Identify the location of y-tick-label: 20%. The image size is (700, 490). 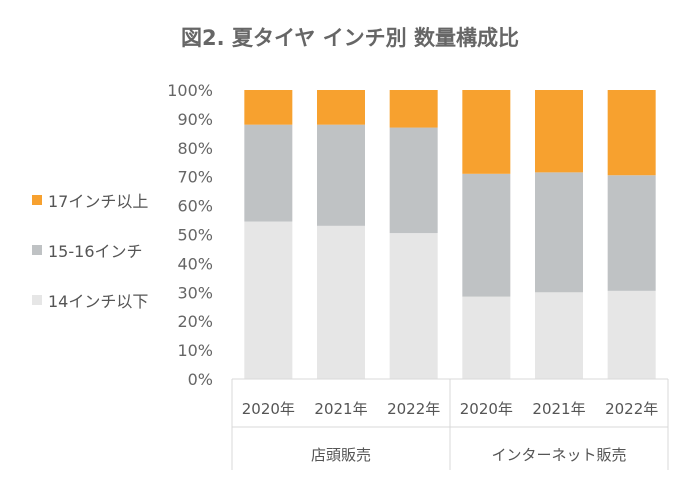
(195, 321).